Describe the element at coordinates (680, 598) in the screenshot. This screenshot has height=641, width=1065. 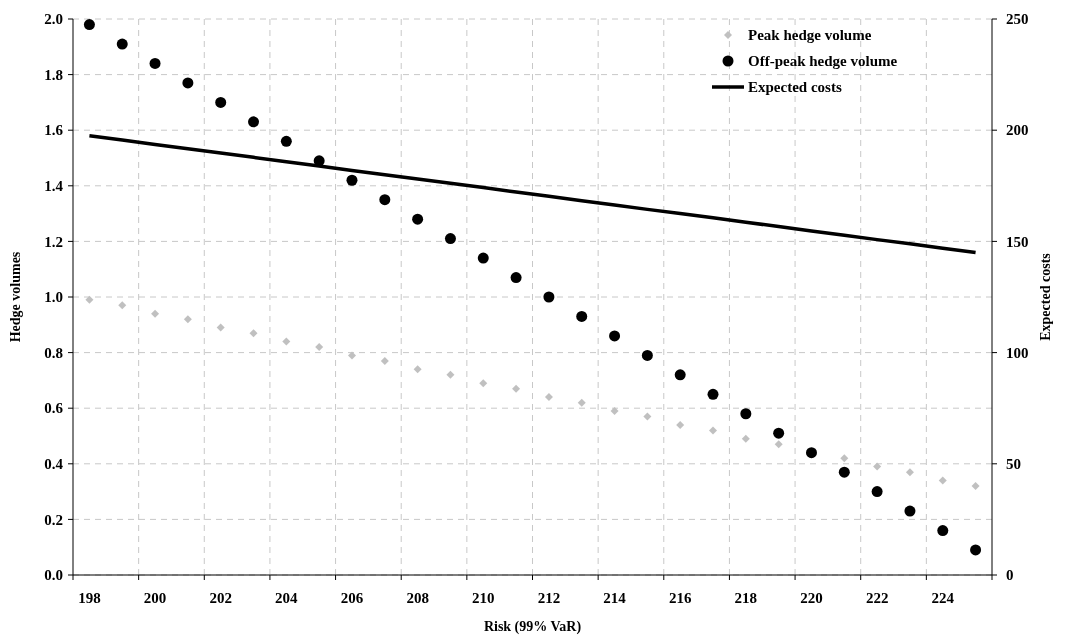
I see `x-tick-label: 216` at that location.